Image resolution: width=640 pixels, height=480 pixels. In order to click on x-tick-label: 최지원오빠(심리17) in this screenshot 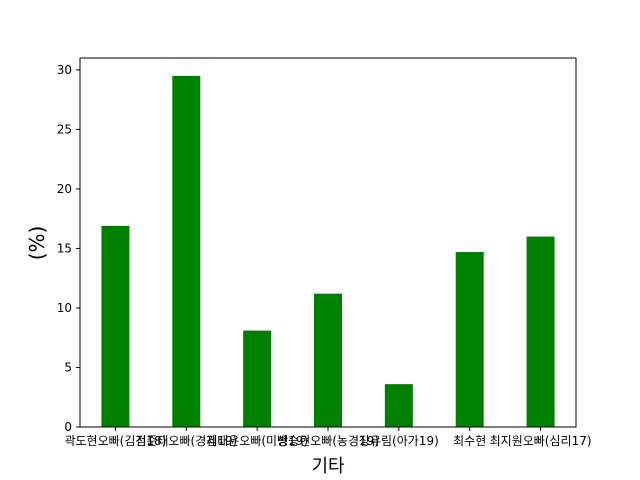, I will do `click(541, 441)`.